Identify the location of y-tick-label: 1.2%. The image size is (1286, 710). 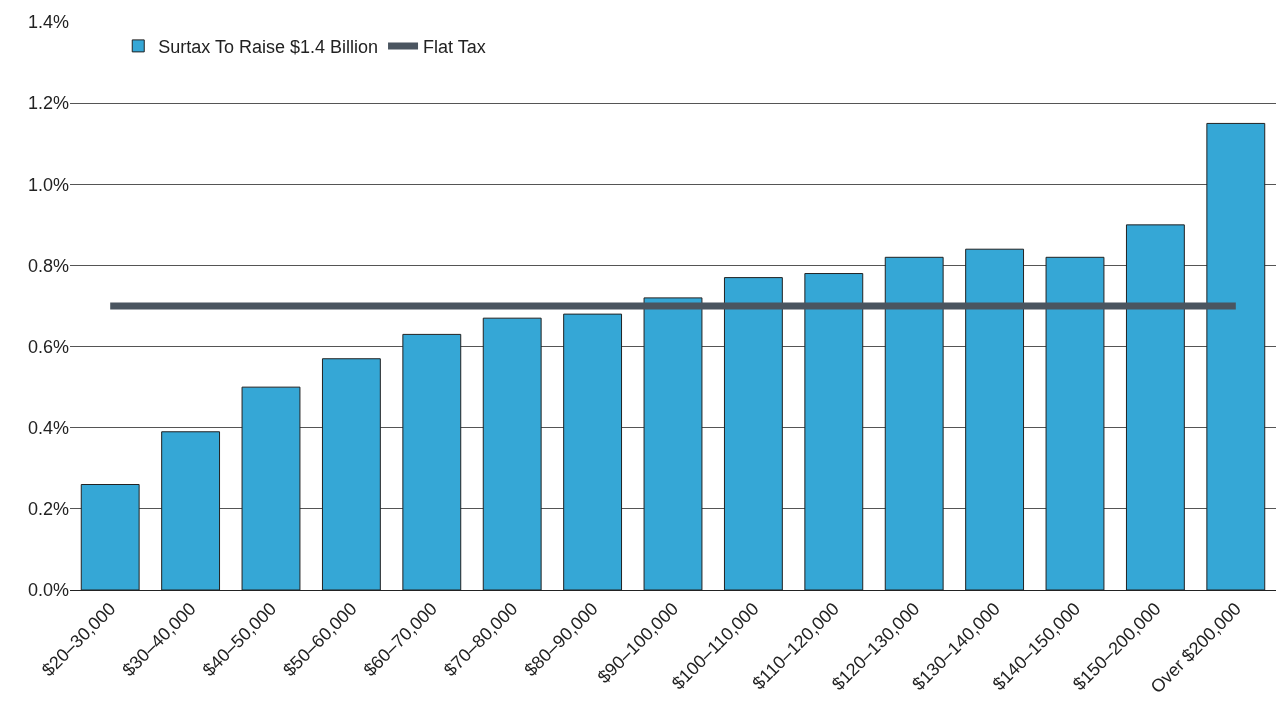
(48, 103).